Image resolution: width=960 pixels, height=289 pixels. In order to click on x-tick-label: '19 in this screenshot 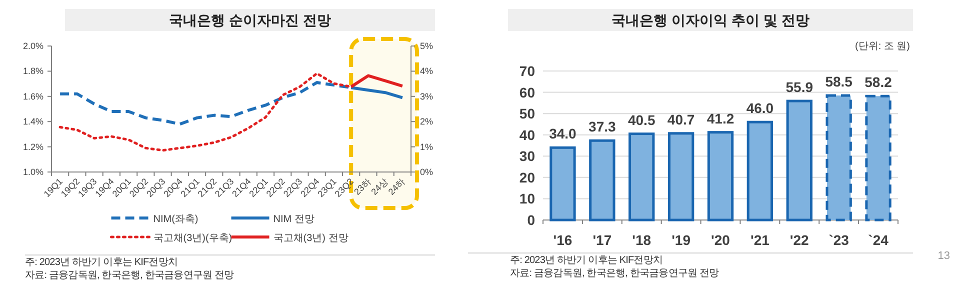, I will do `click(681, 240)`.